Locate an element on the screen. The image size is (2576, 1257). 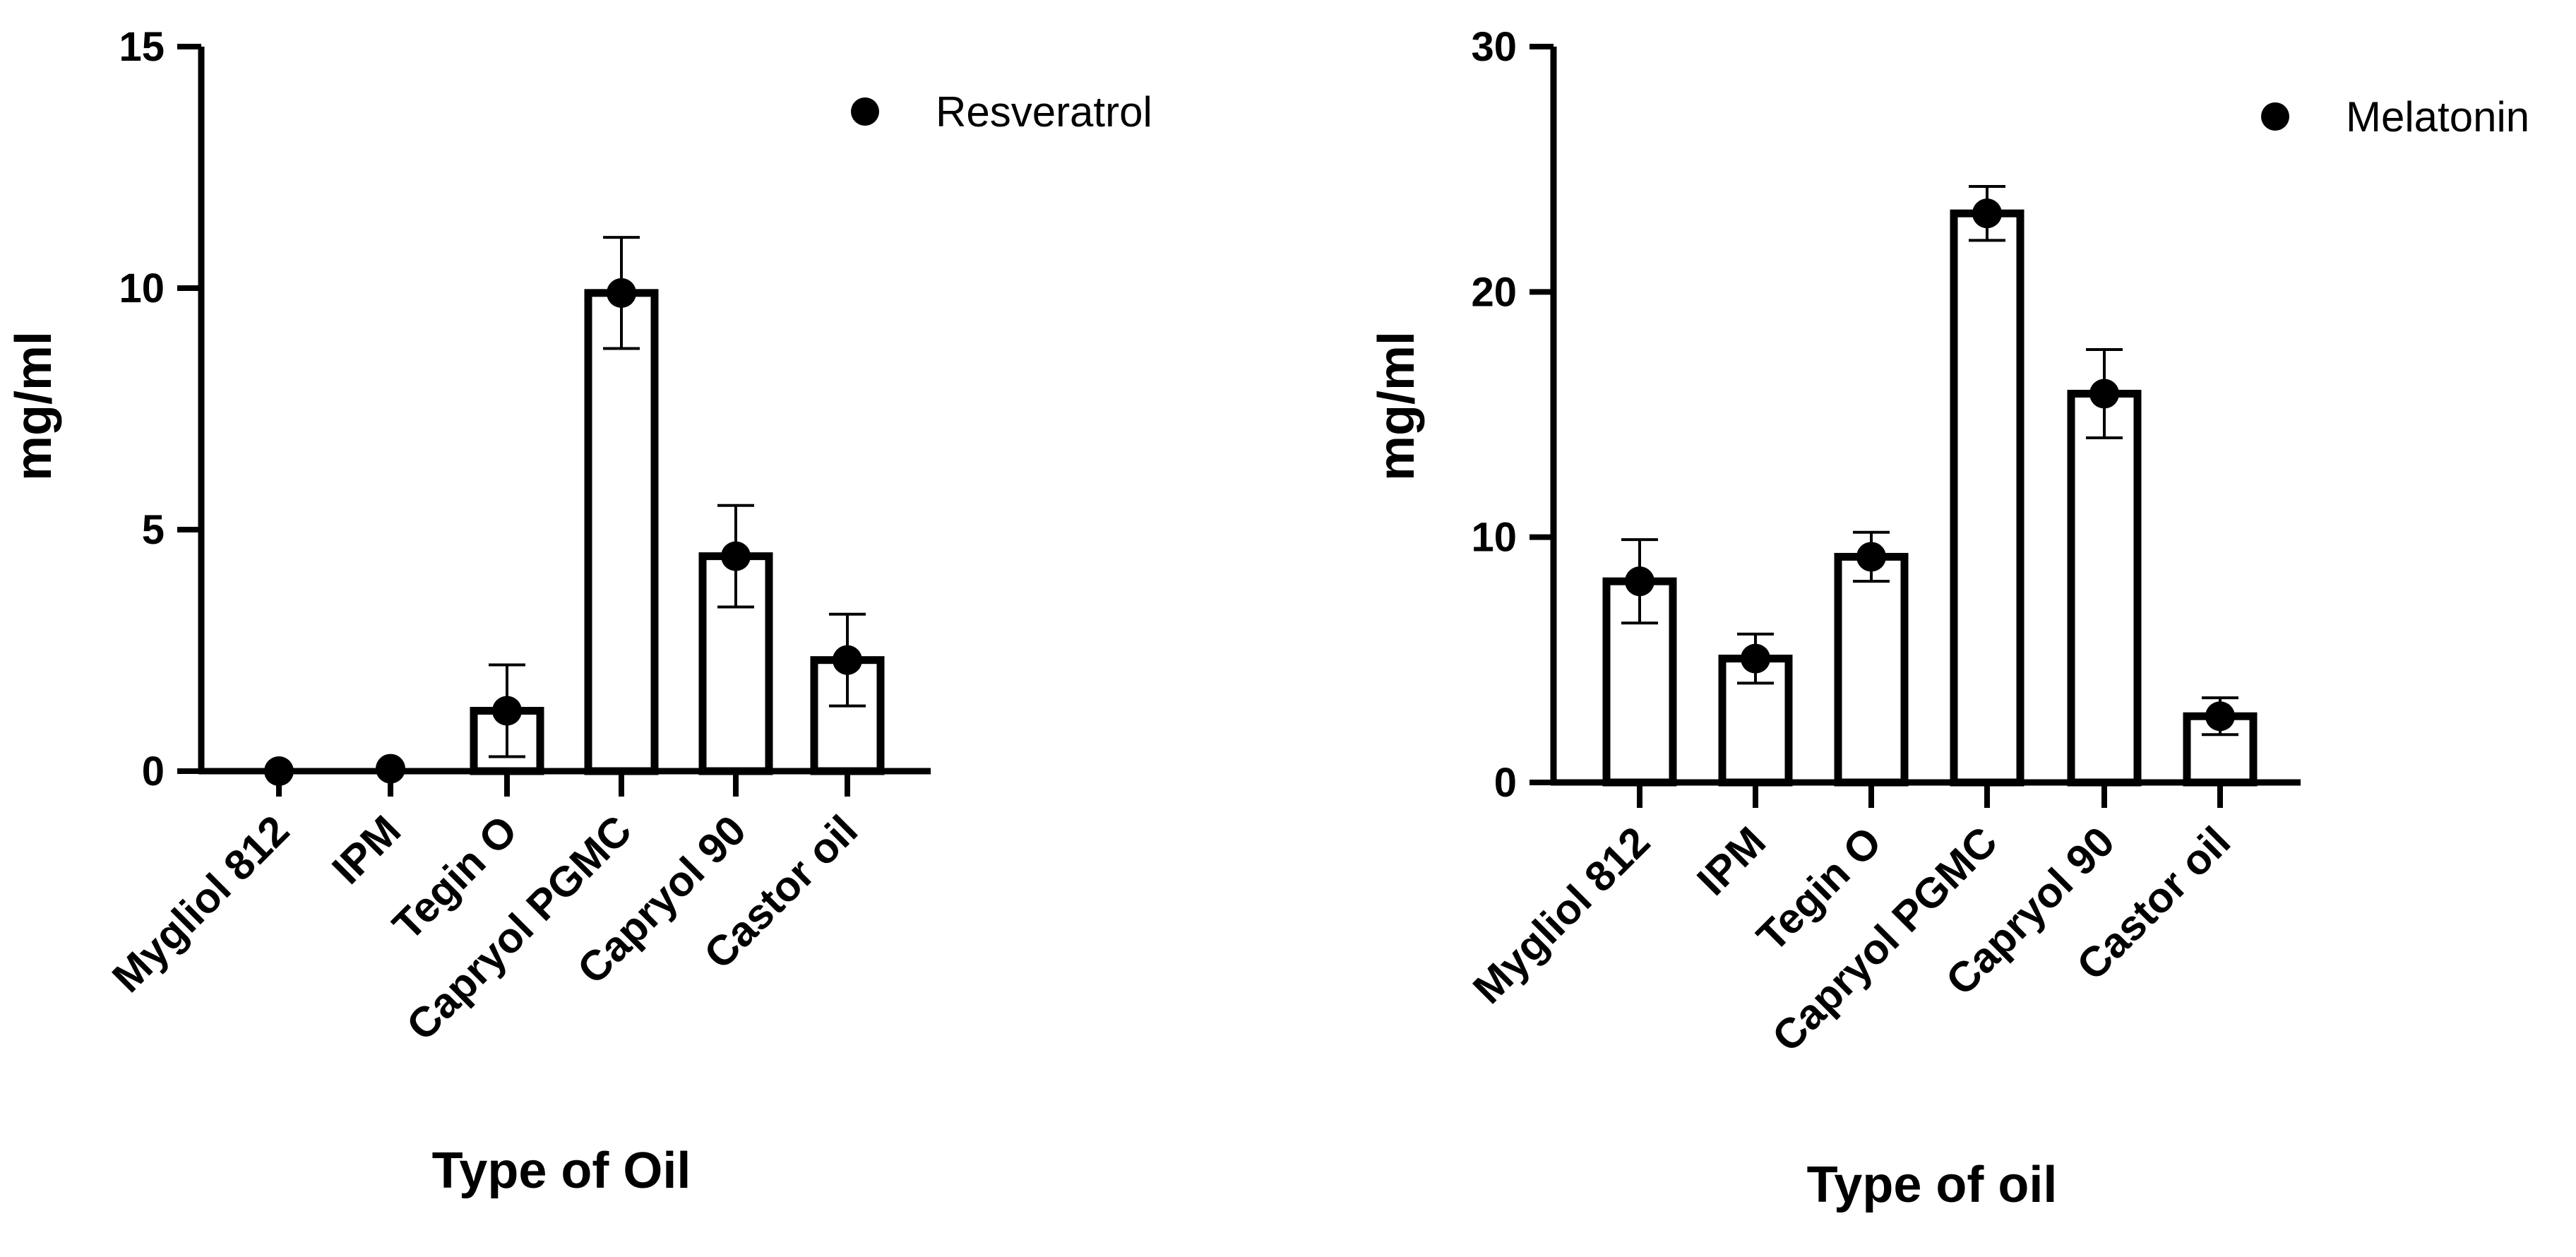
x-axis-title: Type of oil is located at coordinates (1932, 1185).